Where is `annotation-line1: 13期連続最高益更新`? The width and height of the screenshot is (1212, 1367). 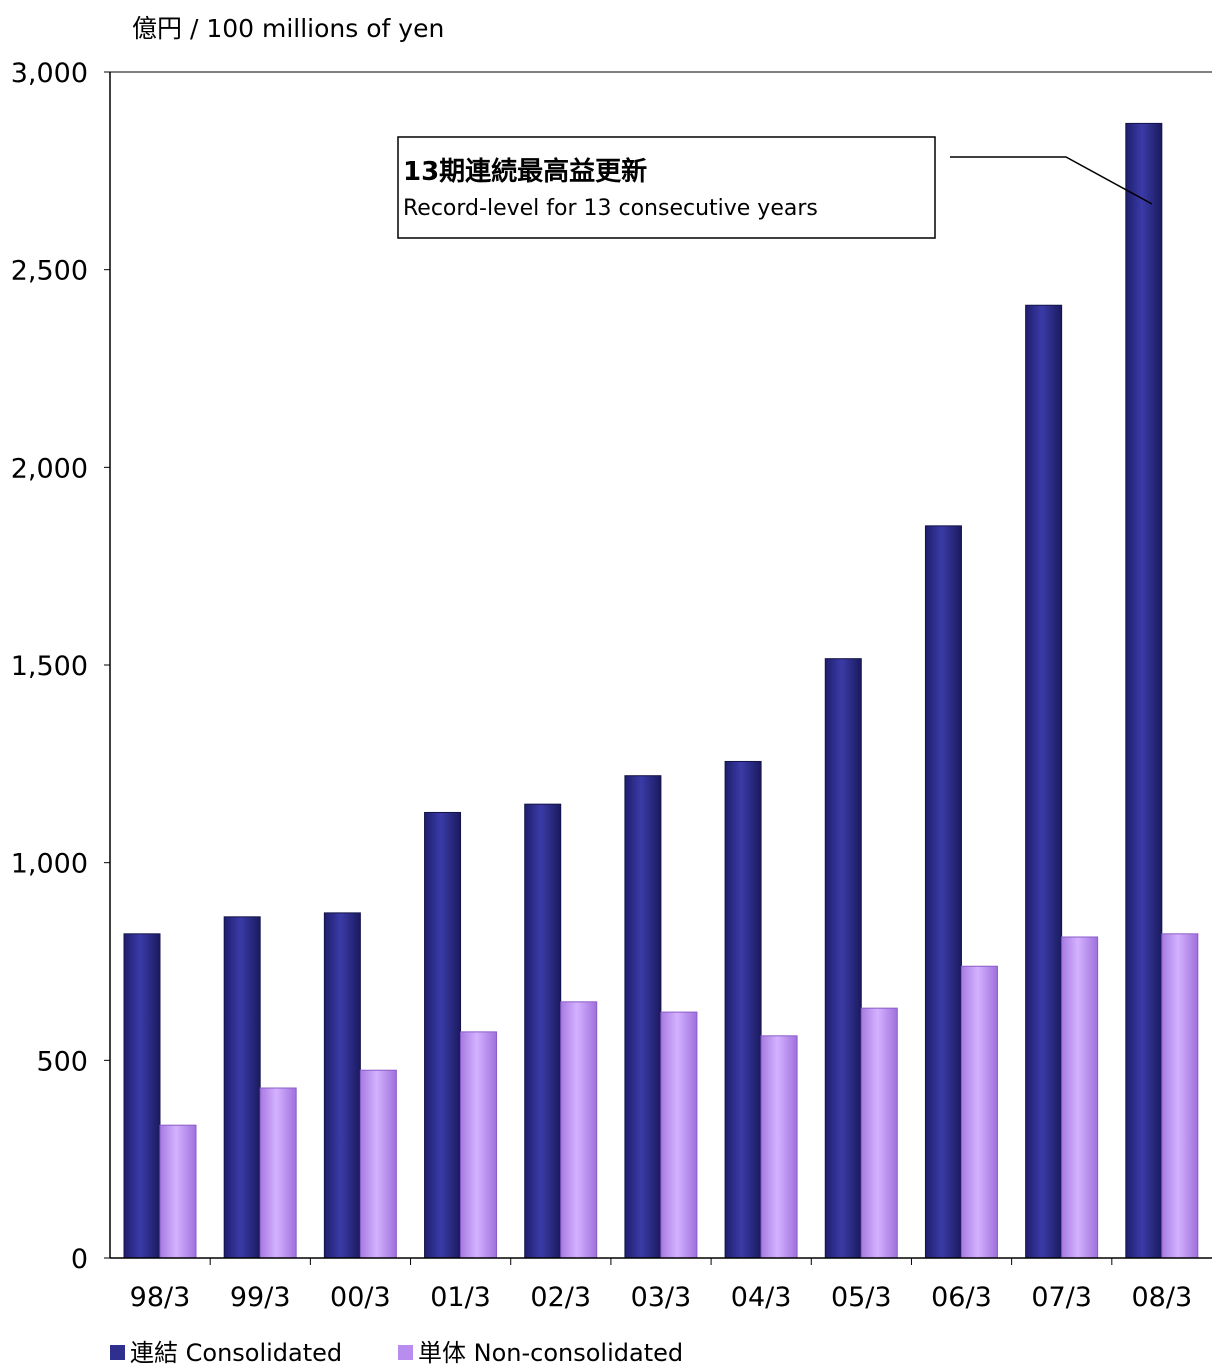 annotation-line1: 13期連続最高益更新 is located at coordinates (525, 171).